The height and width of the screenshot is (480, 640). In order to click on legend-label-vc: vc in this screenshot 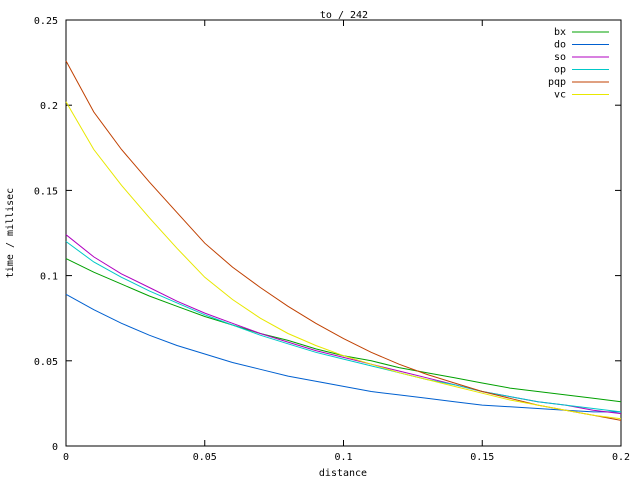, I will do `click(560, 95)`.